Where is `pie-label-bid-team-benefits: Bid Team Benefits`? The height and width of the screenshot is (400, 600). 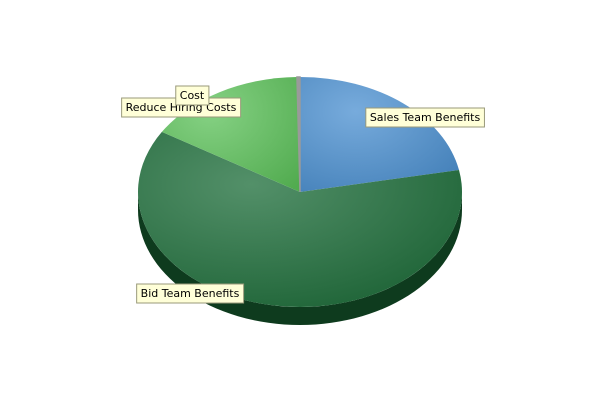
pie-label-bid-team-benefits: Bid Team Benefits is located at coordinates (190, 293).